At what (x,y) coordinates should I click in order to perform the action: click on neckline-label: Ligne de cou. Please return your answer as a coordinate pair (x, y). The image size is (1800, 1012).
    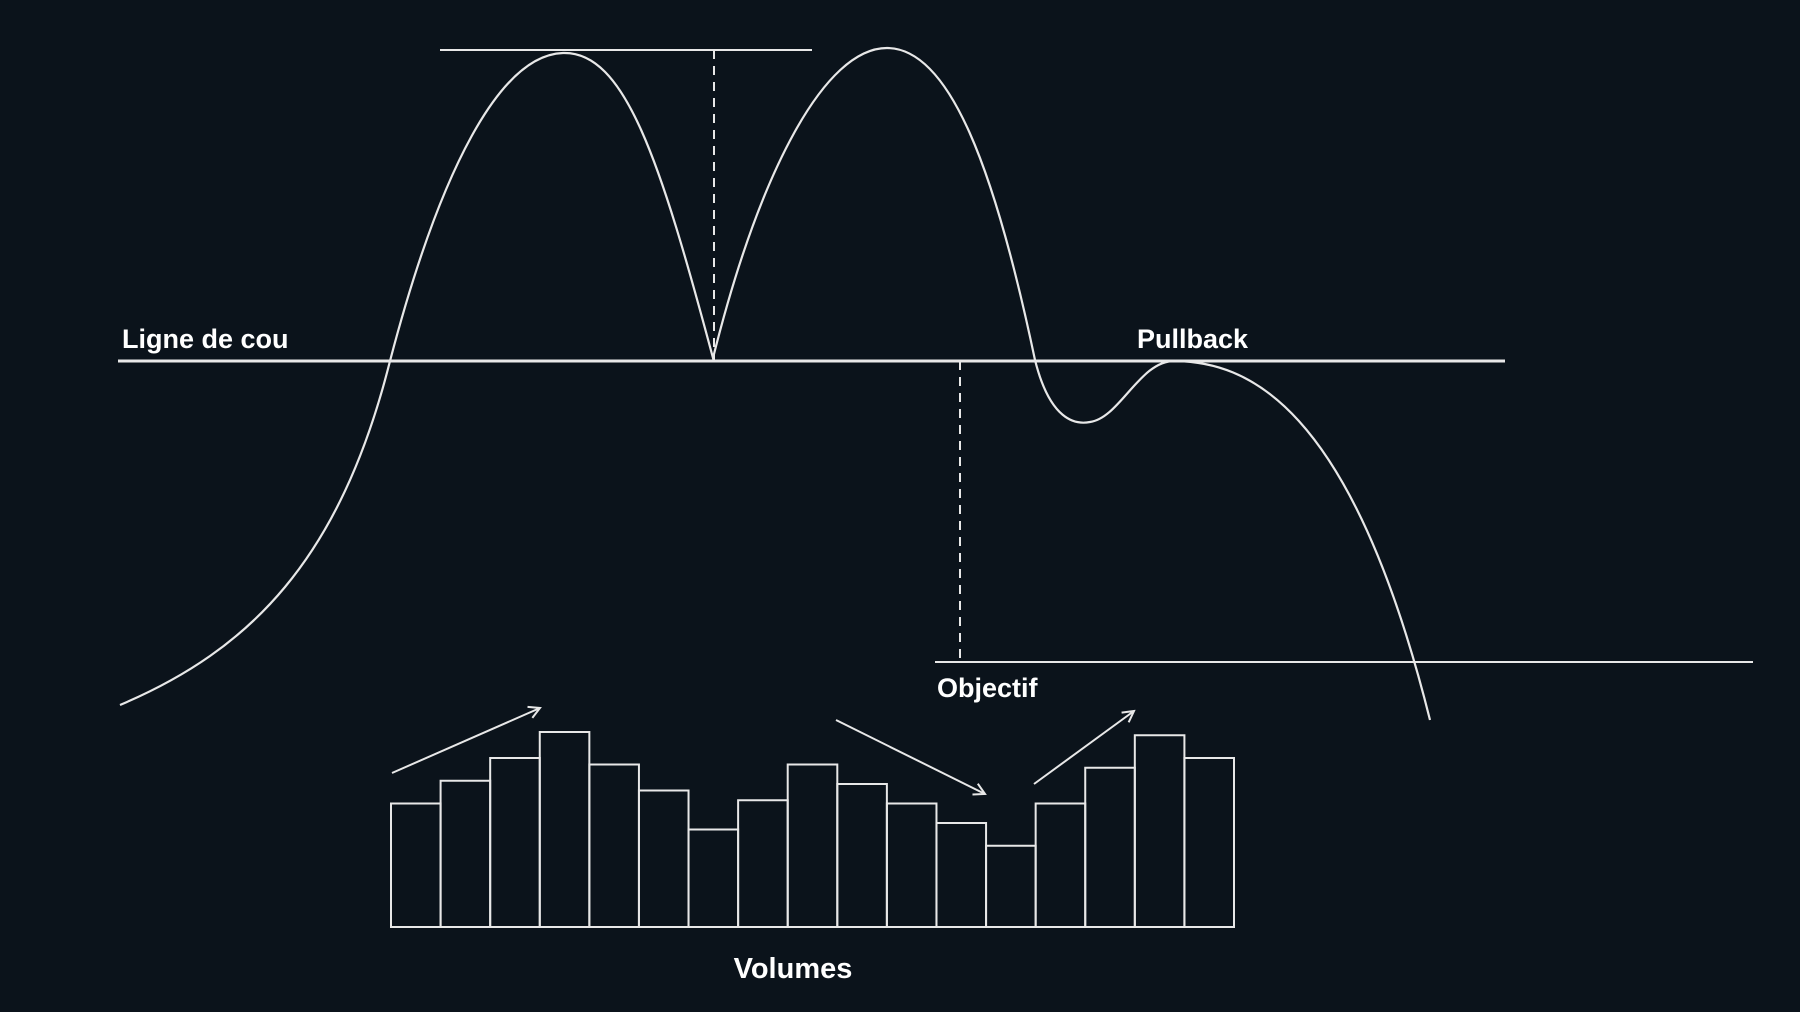
    Looking at the image, I should click on (205, 339).